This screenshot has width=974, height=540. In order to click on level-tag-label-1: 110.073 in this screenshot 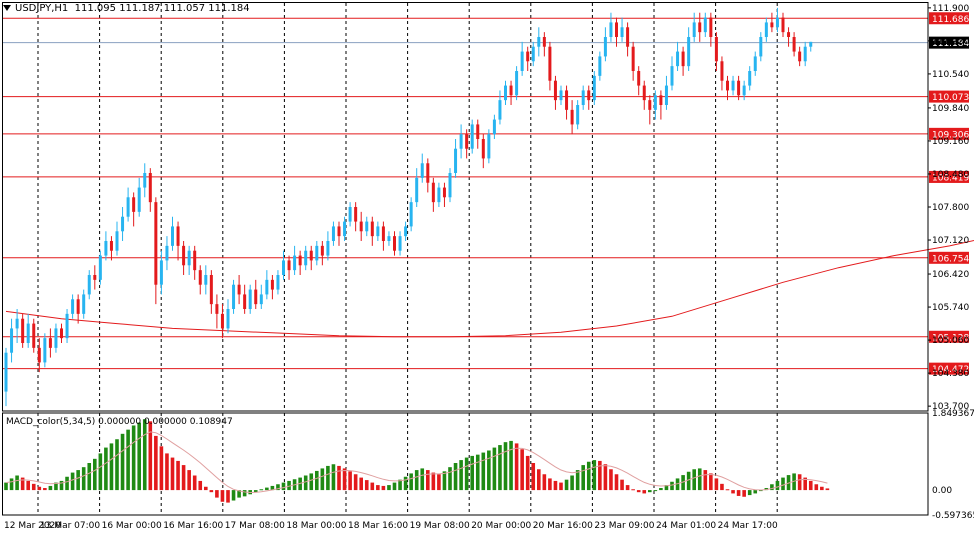, I will do `click(950, 98)`.